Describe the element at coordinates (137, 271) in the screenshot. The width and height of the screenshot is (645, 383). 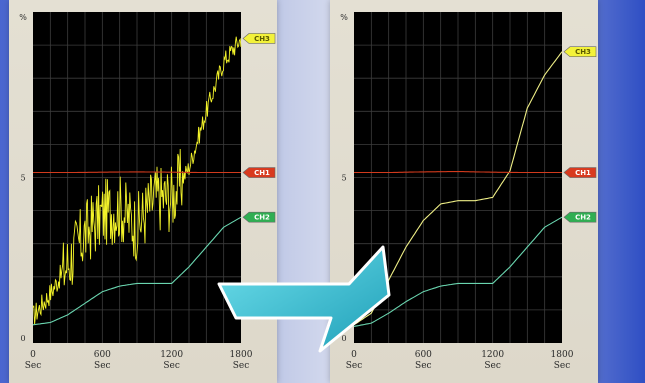
I see `series-line-ch2` at that location.